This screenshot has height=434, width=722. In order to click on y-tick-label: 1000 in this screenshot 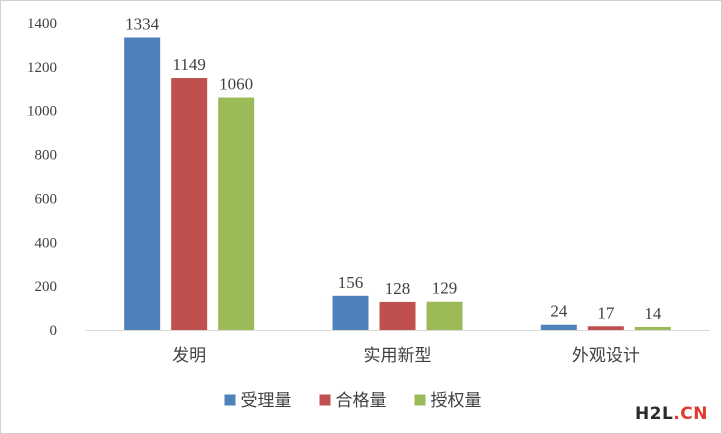, I will do `click(42, 112)`.